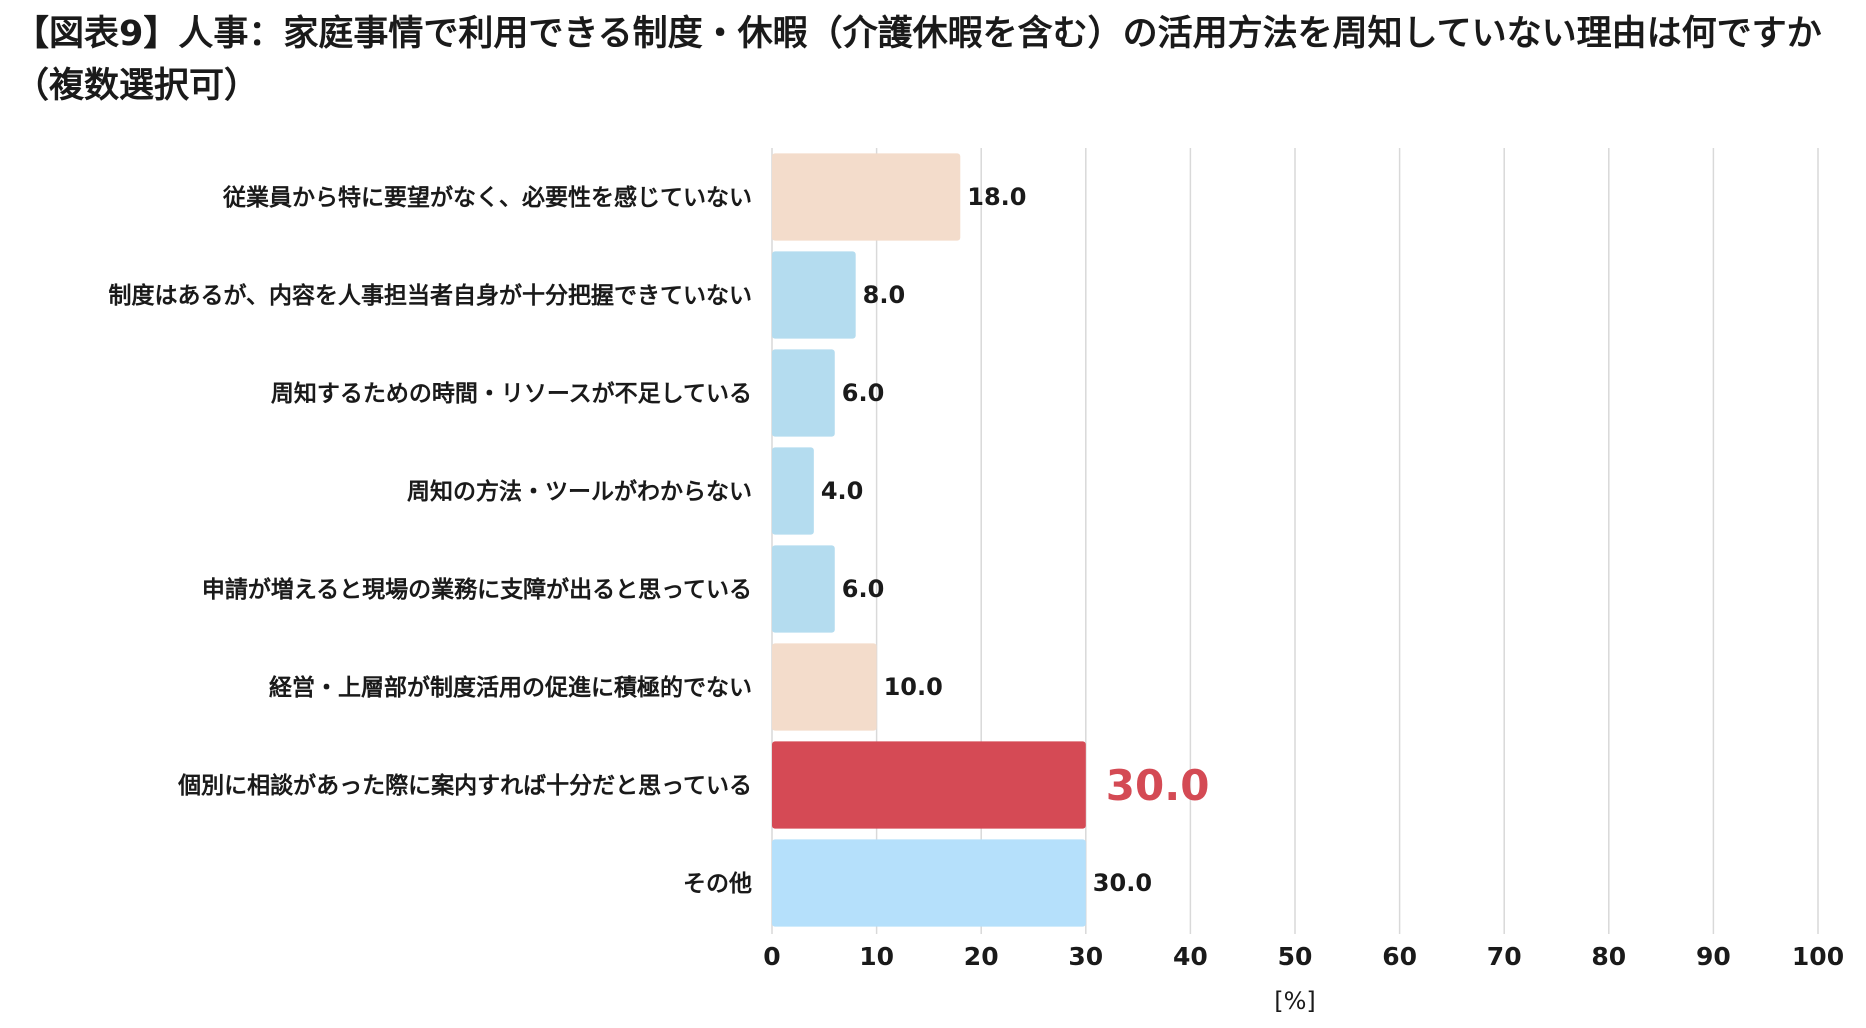 Image resolution: width=1866 pixels, height=1028 pixels. Describe the element at coordinates (487, 197) in the screenshot. I see `category-label: 従業員から特に要望がなく、必要性を感じていない` at that location.